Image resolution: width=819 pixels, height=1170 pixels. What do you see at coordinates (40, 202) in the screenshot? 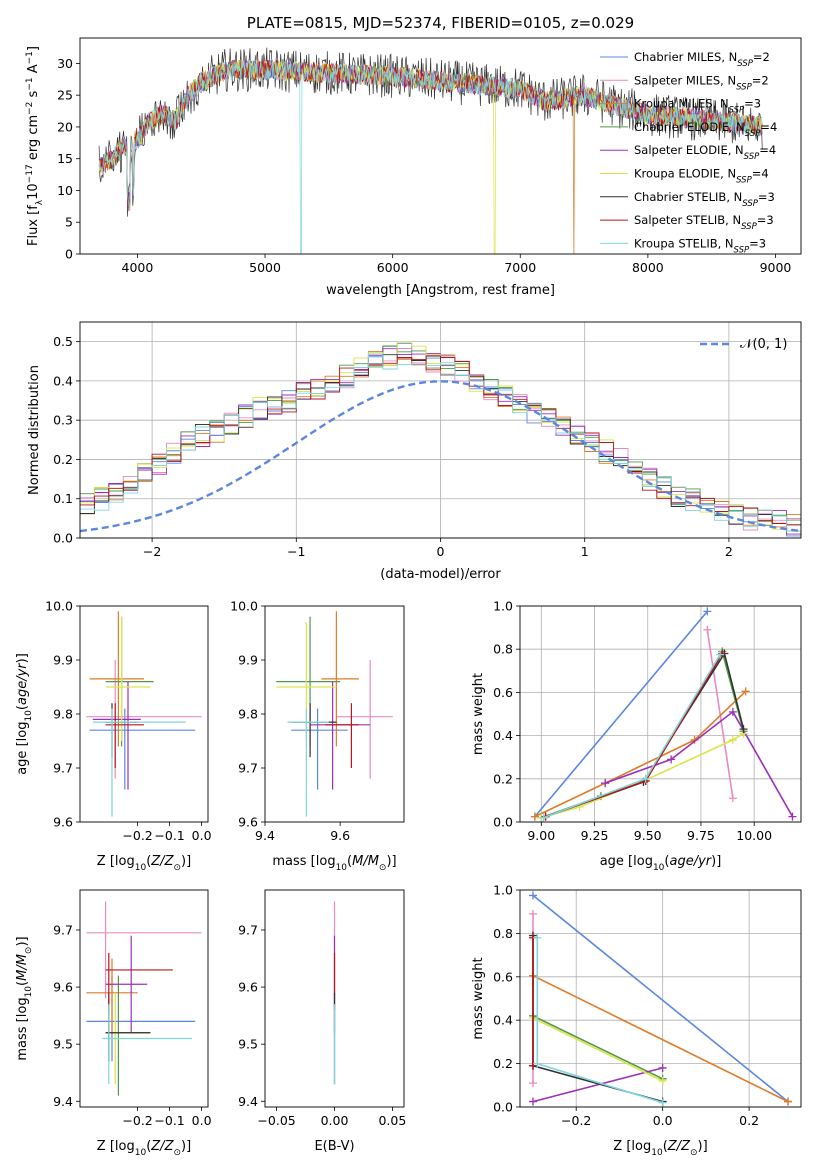
I see `label-part: λ` at bounding box center [40, 202].